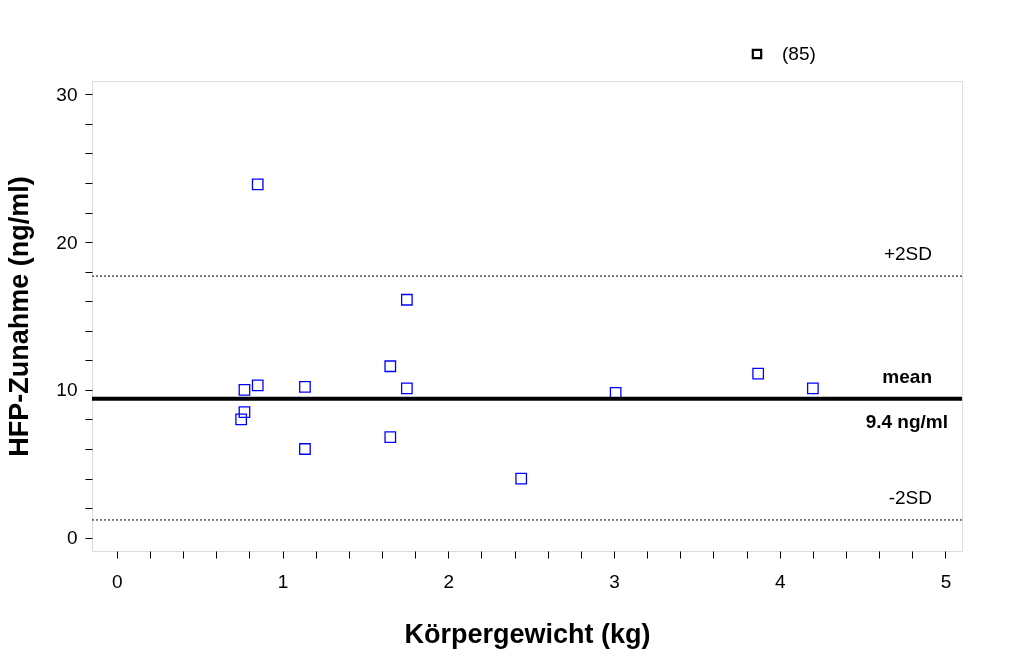  I want to click on x-tick-label: 5, so click(946, 581).